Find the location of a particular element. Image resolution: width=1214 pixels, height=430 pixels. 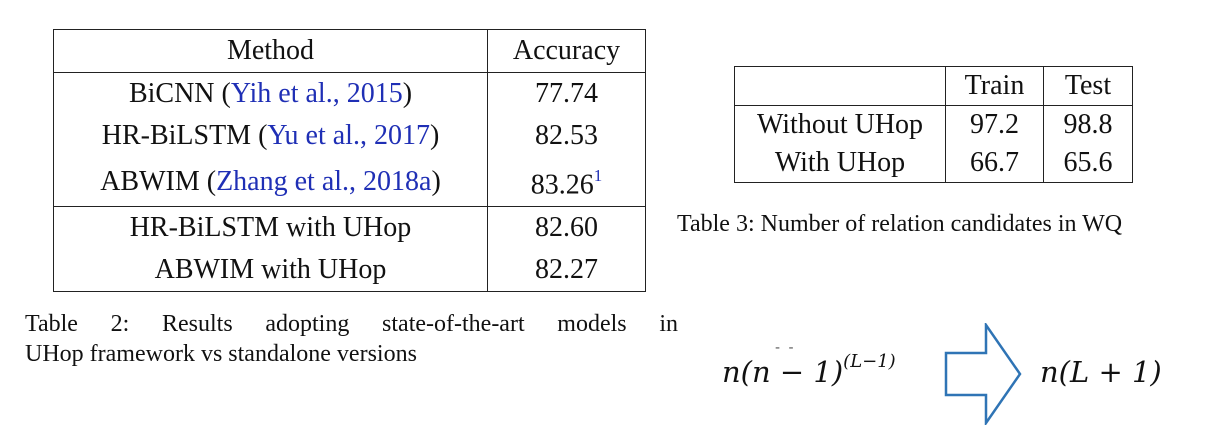

method-cell: ABWIM with UHop is located at coordinates (270, 270).